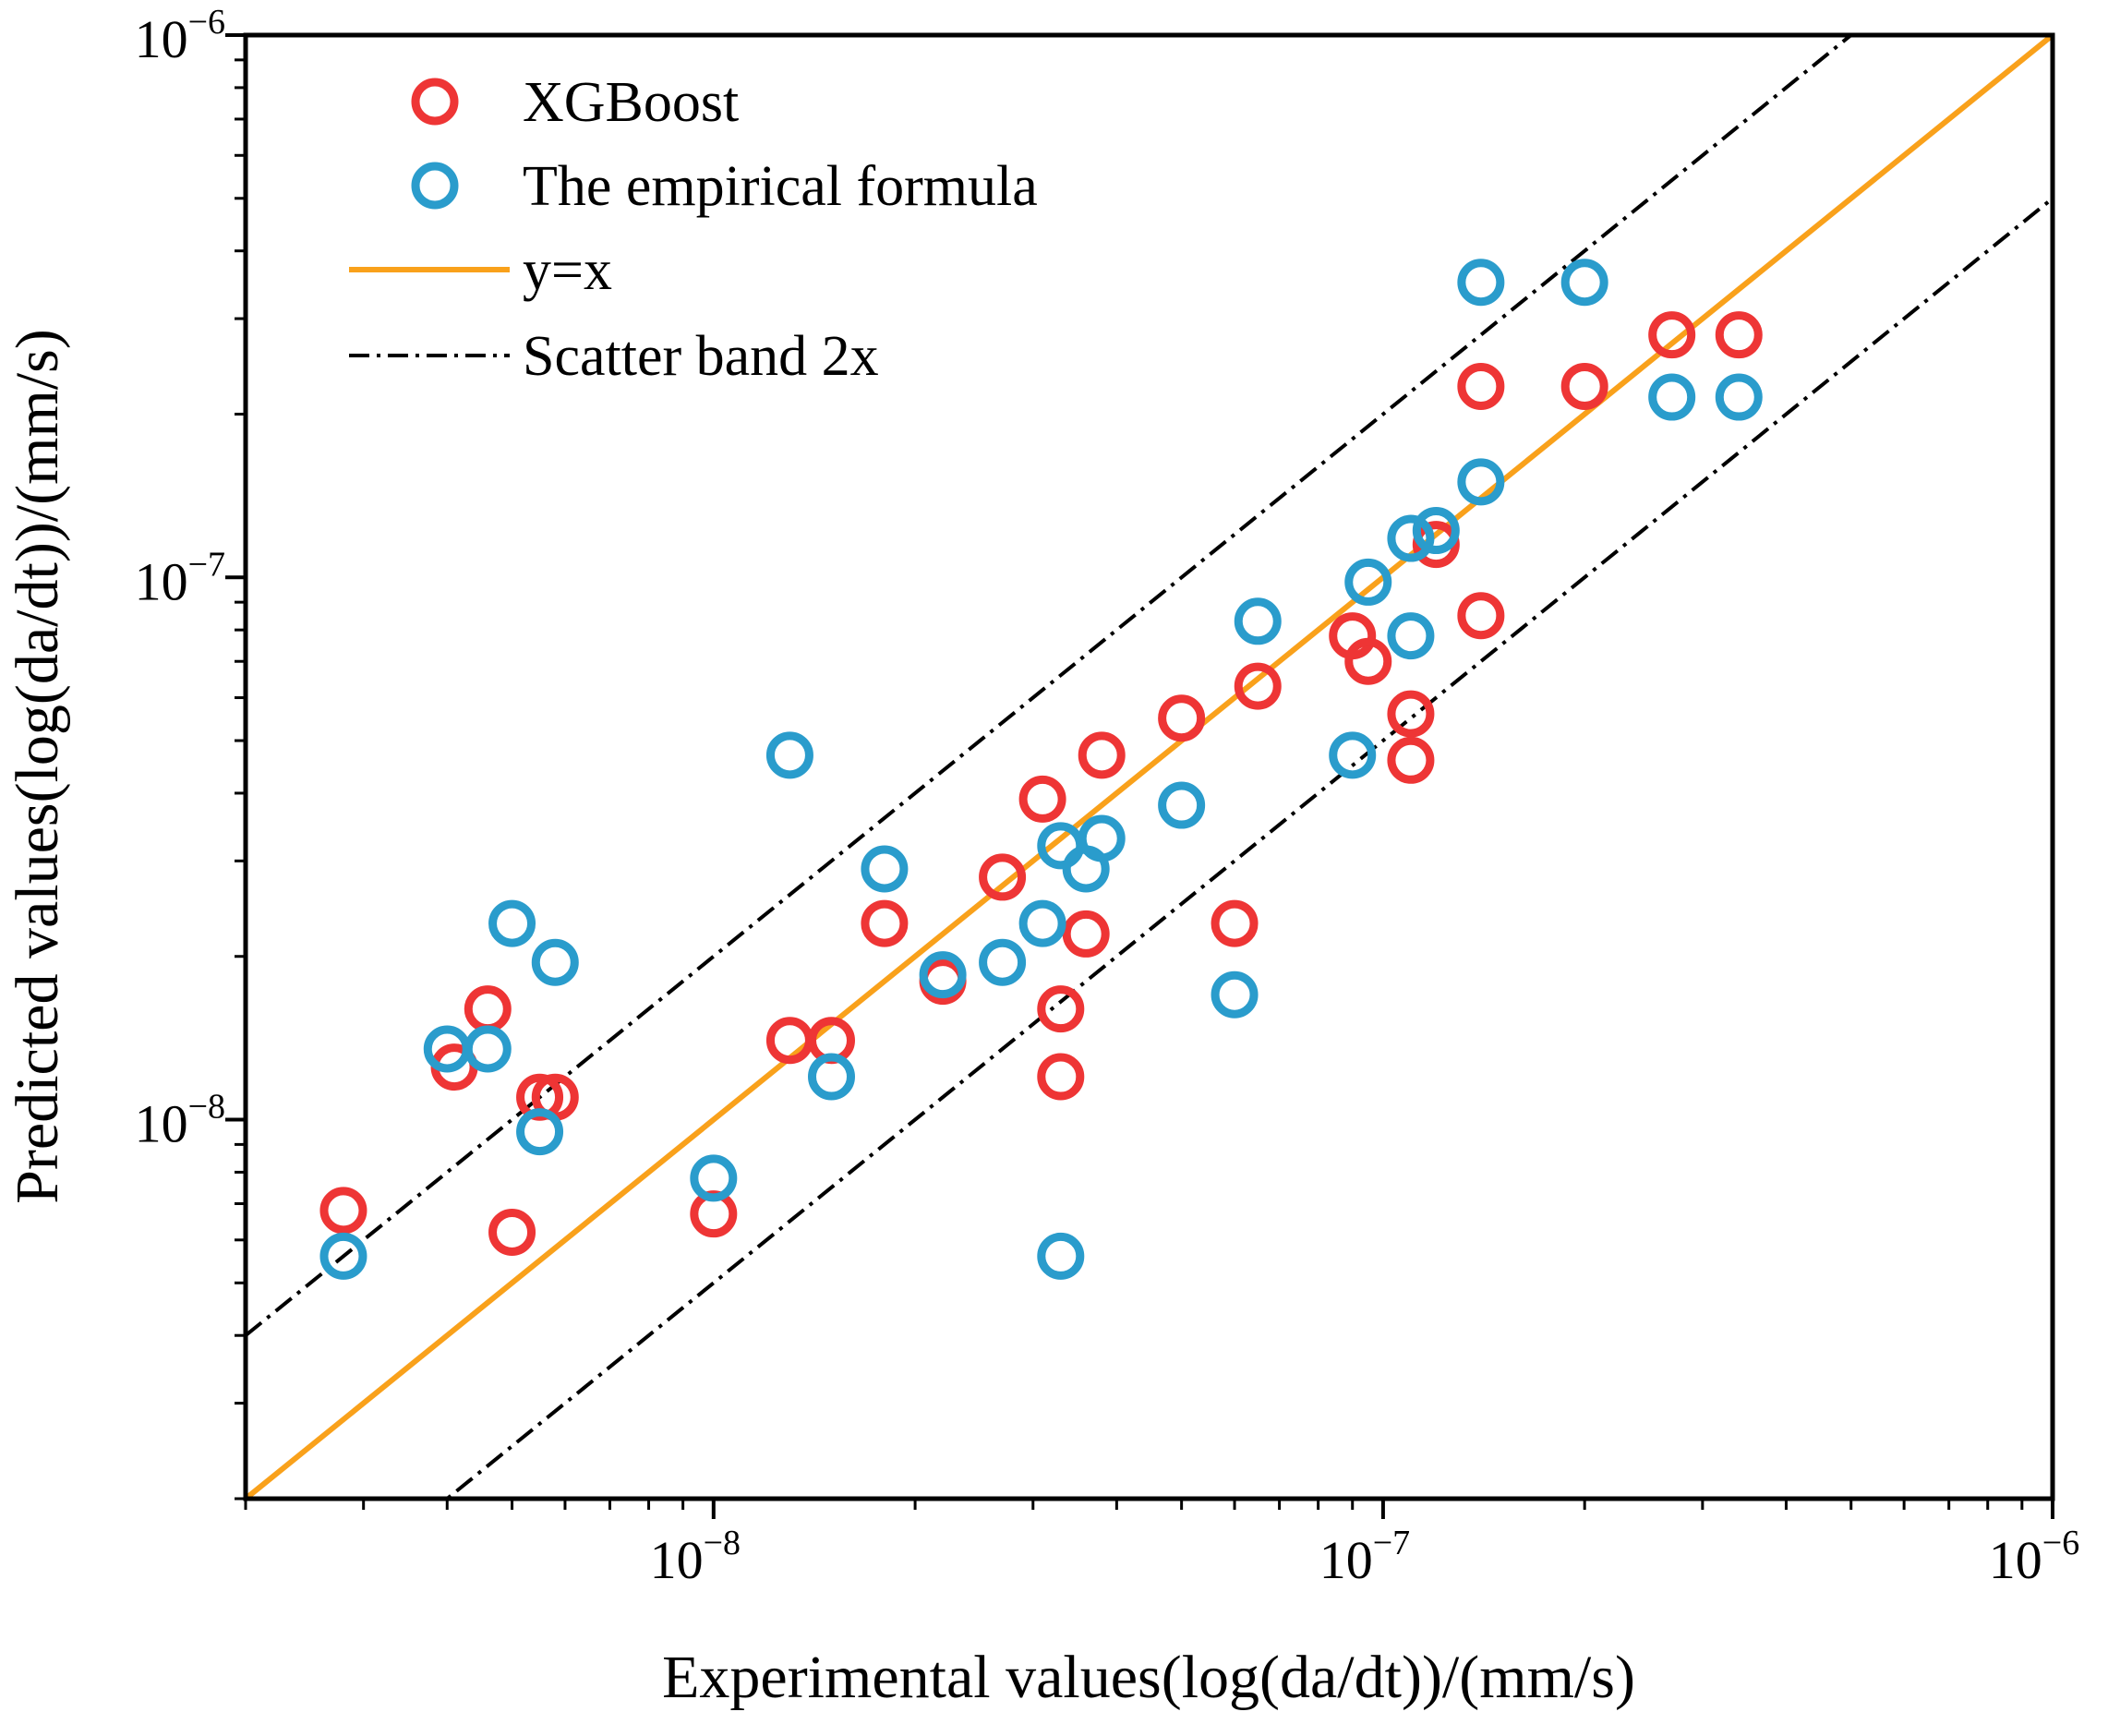 Image resolution: width=2108 pixels, height=1736 pixels. I want to click on y-tick-label: 10⁻⁷, so click(180, 578).